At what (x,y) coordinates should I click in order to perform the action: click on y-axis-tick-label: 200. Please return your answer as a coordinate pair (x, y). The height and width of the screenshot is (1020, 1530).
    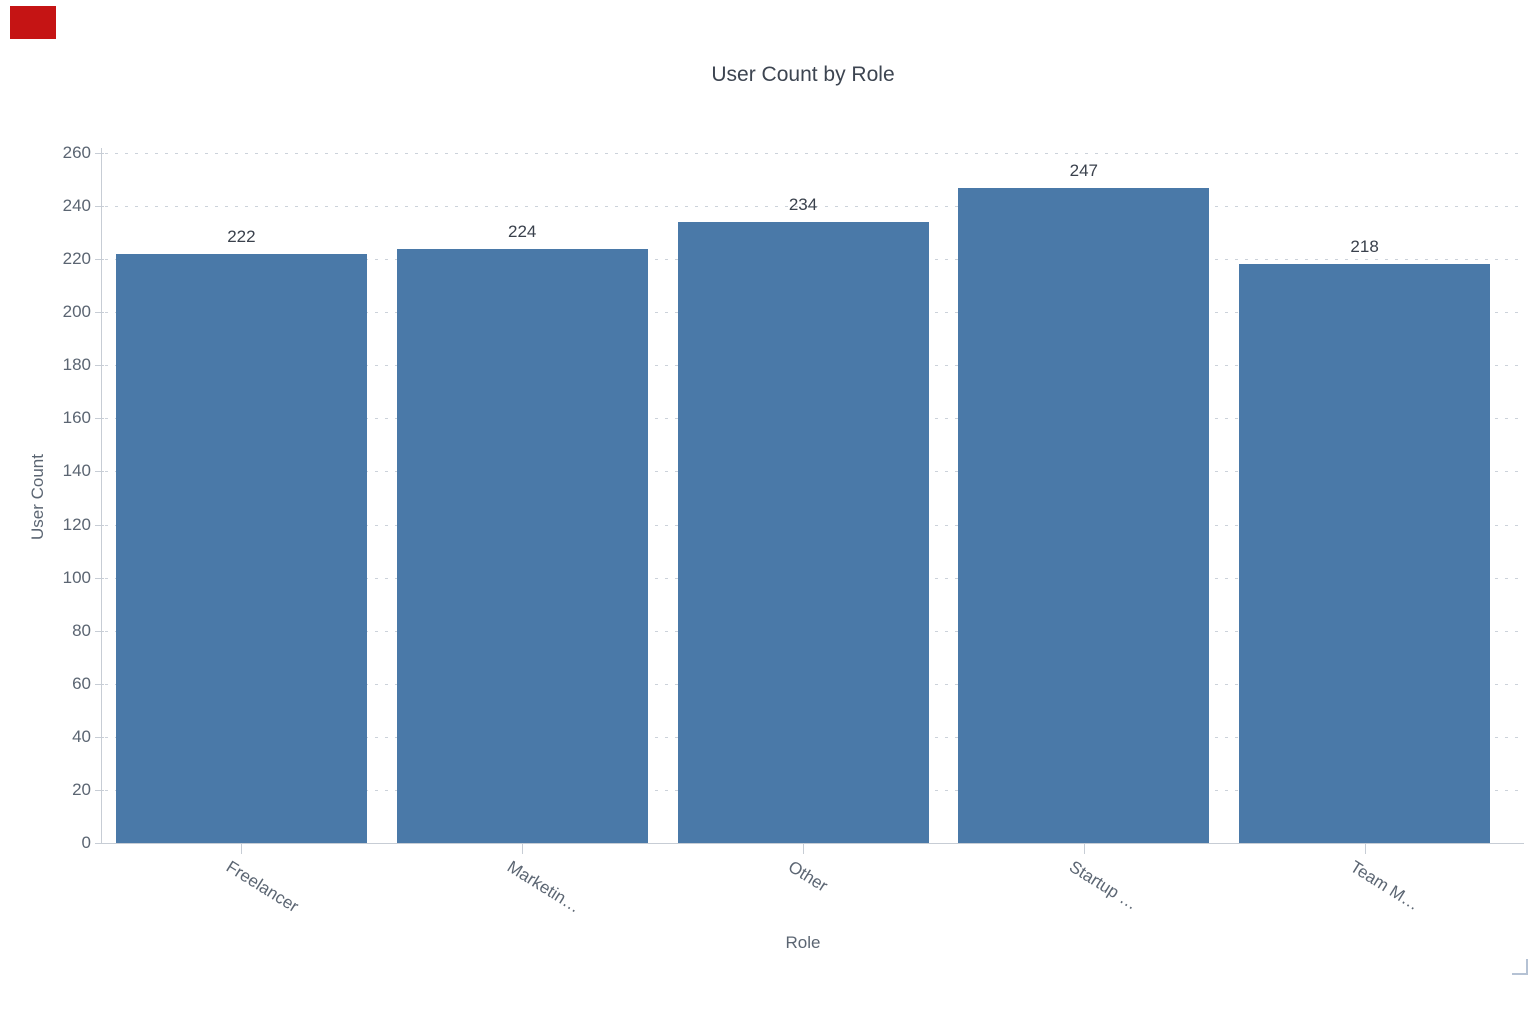
    Looking at the image, I should click on (76, 312).